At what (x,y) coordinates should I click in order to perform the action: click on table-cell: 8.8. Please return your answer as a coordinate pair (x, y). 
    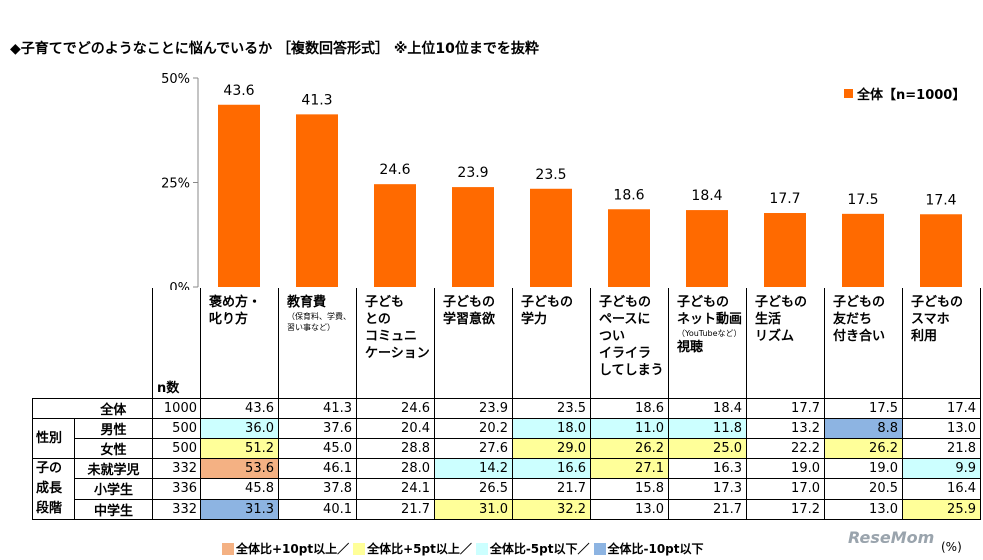
    Looking at the image, I should click on (863, 428).